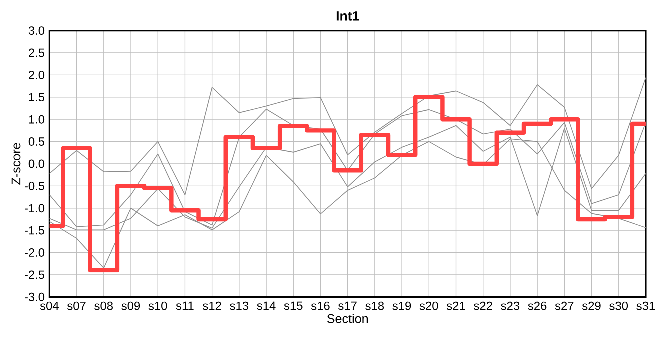 This screenshot has width=660, height=358. Describe the element at coordinates (320, 306) in the screenshot. I see `x-tick-label: s16` at that location.